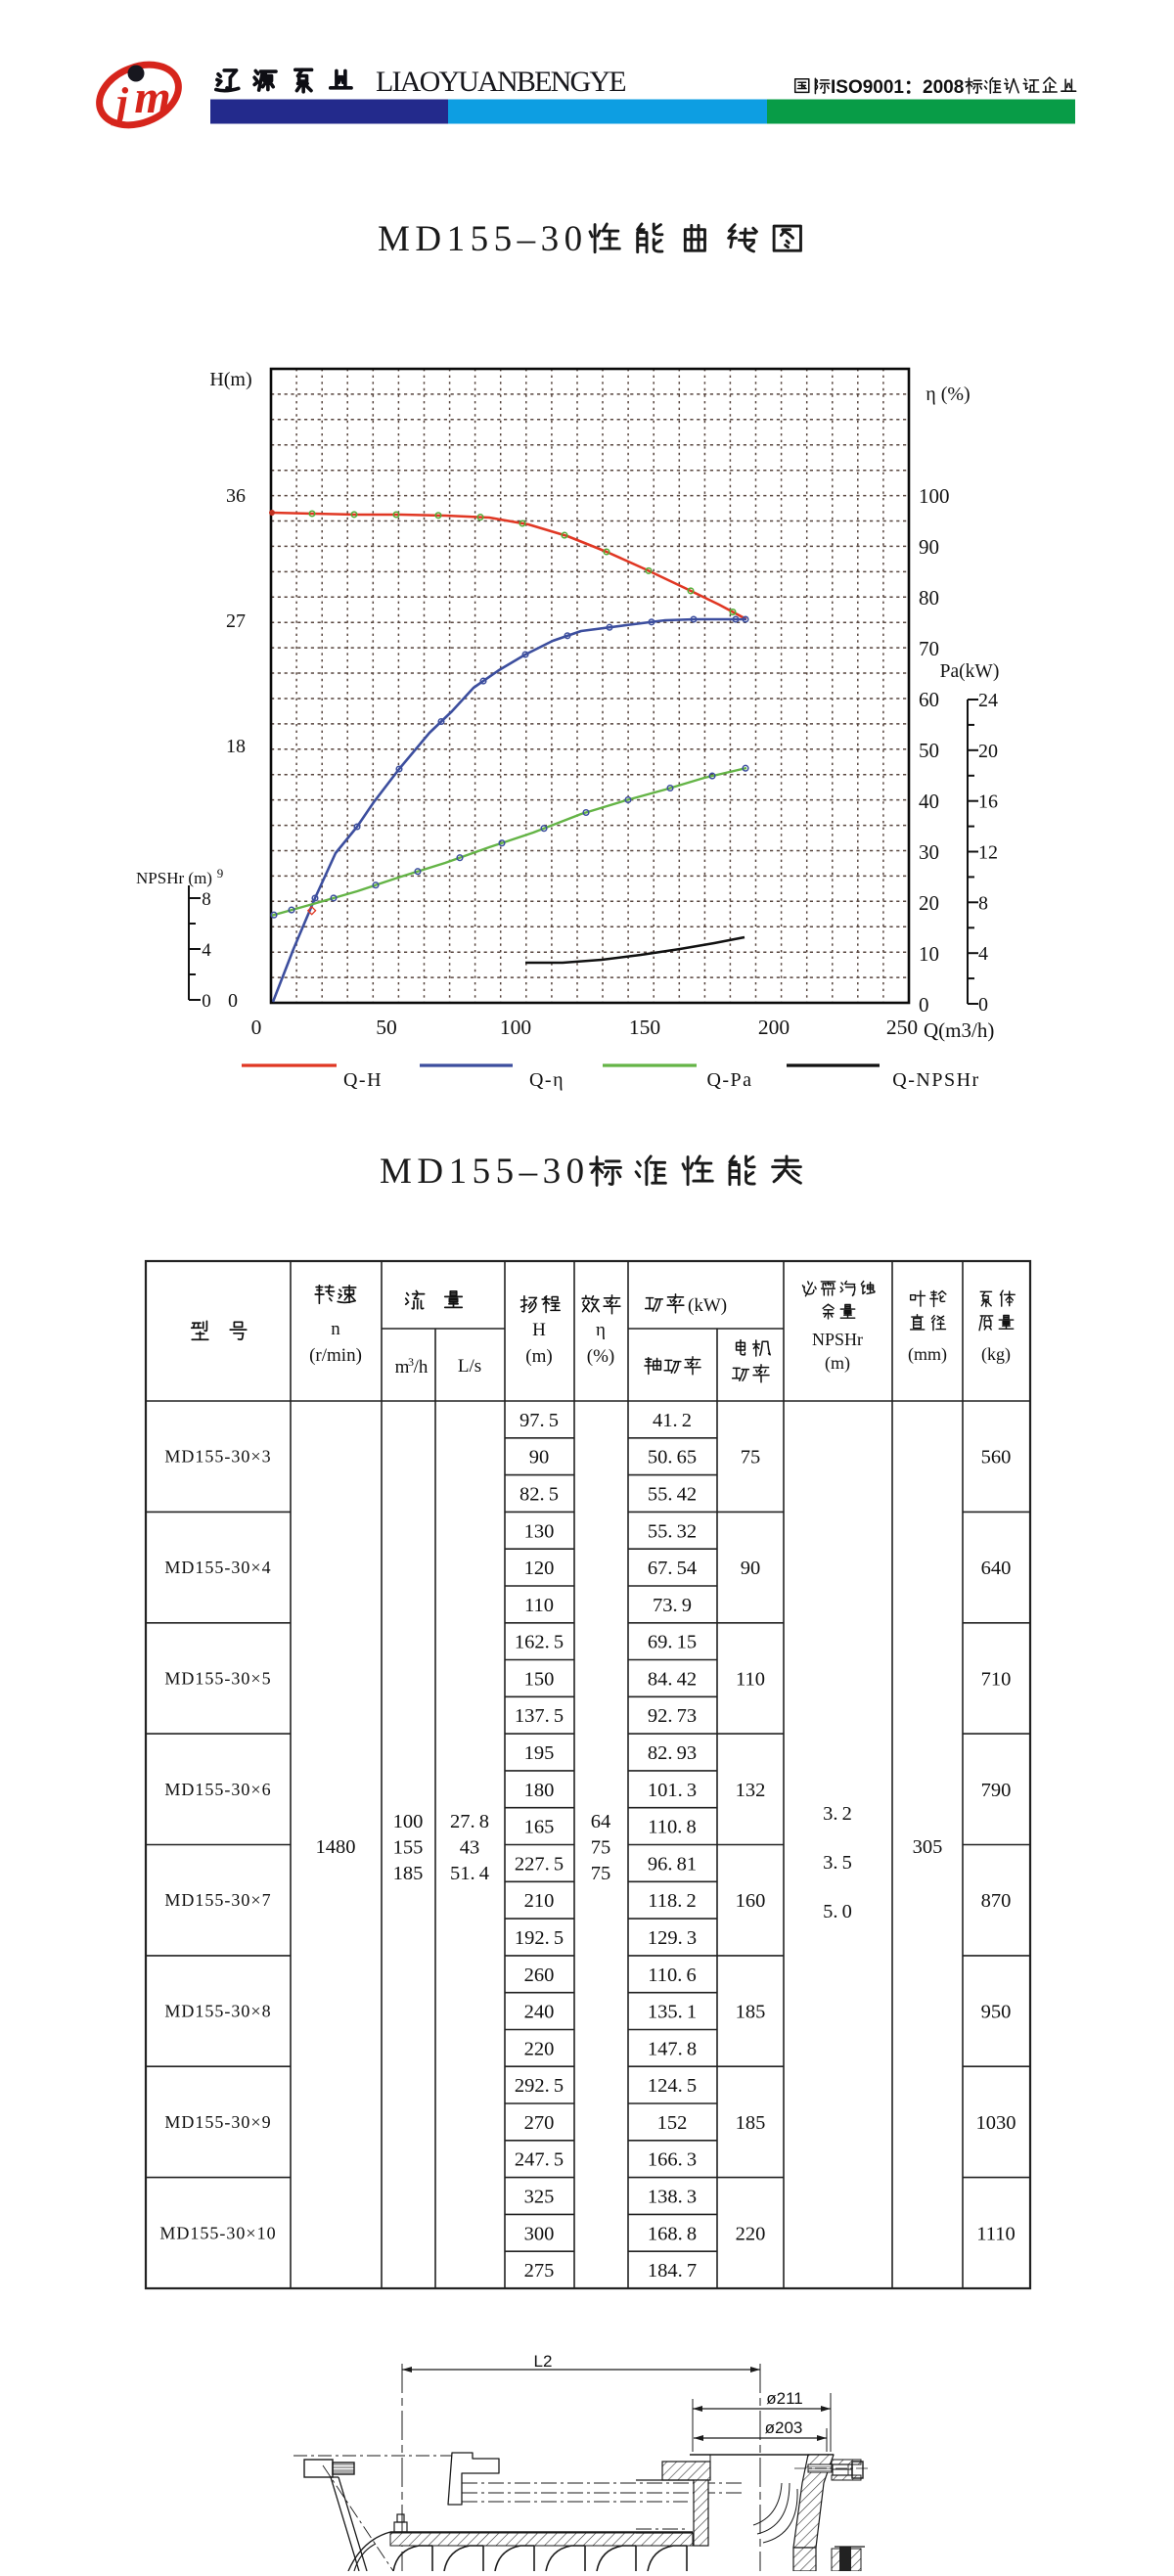  What do you see at coordinates (837, 1814) in the screenshot?
I see `svg-text: 3. 2` at bounding box center [837, 1814].